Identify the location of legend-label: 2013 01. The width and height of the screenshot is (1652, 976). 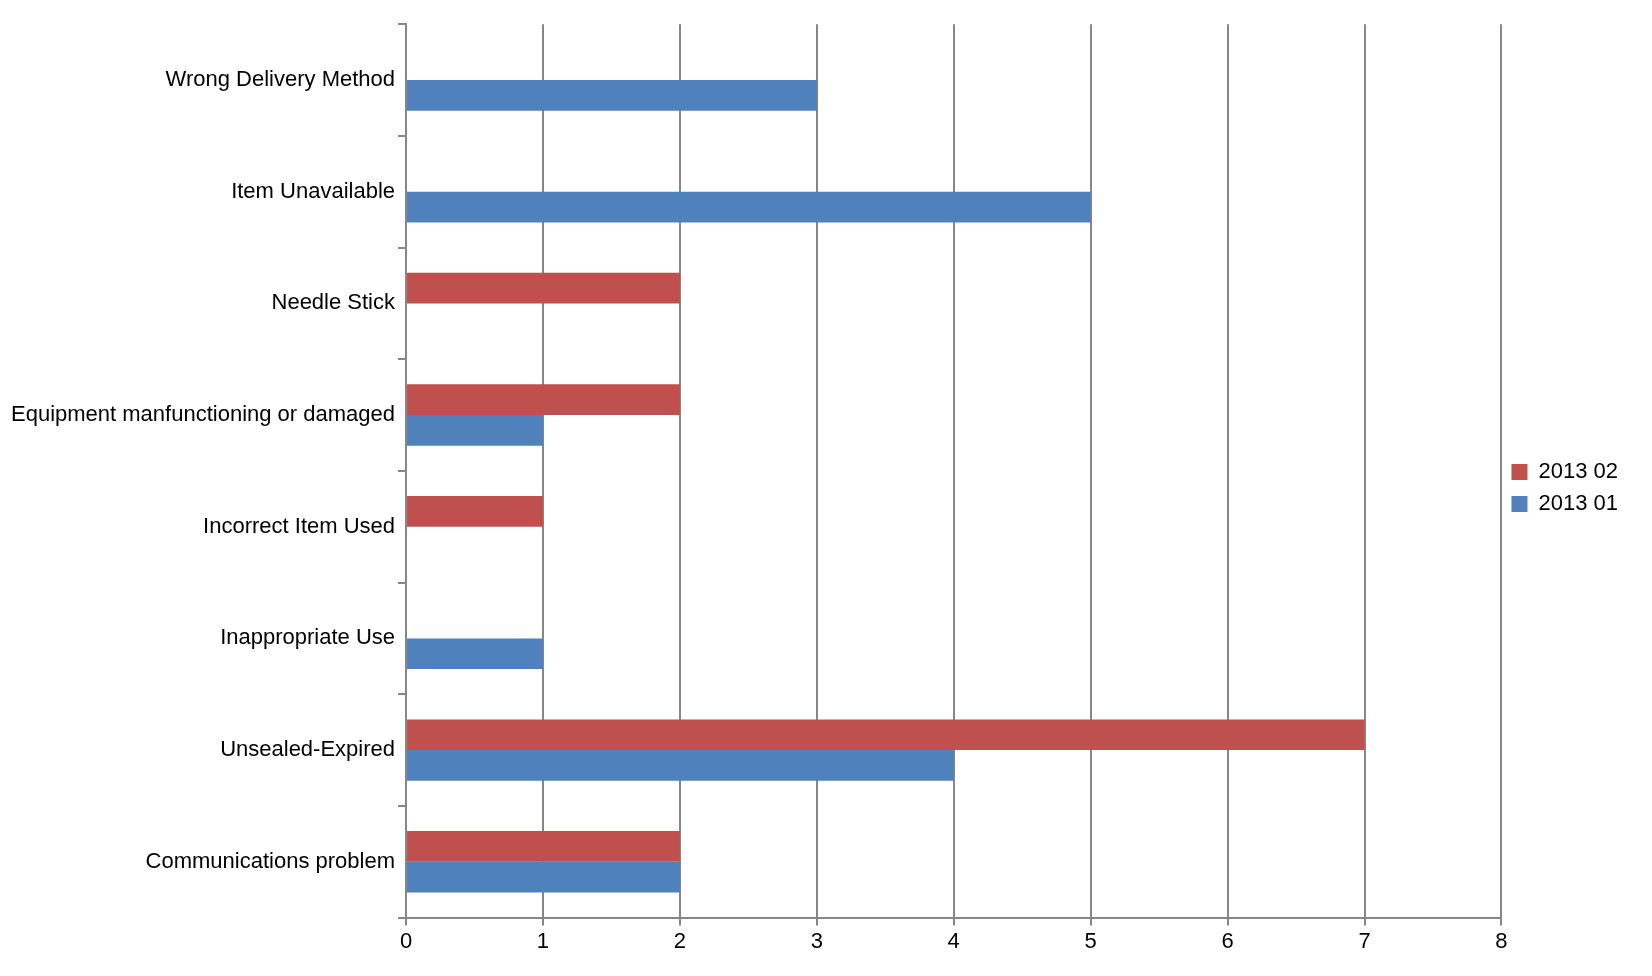
(1578, 503).